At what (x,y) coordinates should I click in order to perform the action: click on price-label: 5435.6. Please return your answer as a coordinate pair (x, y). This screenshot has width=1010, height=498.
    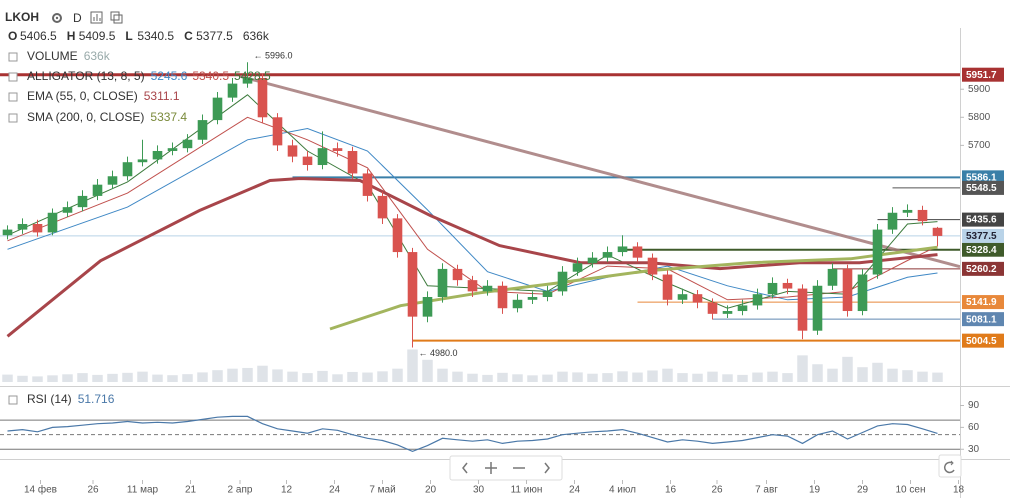
    Looking at the image, I should click on (981, 220).